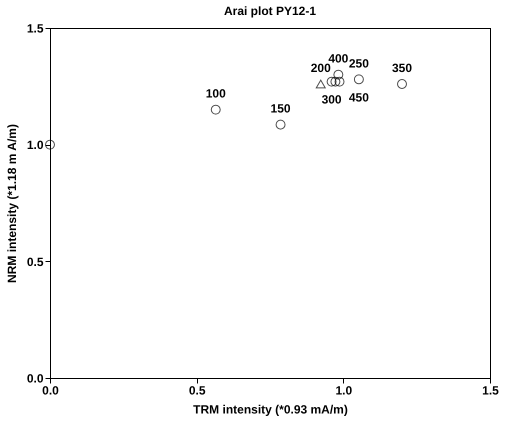 The image size is (522, 443). What do you see at coordinates (197, 391) in the screenshot?
I see `x-tick-label: 0.5` at bounding box center [197, 391].